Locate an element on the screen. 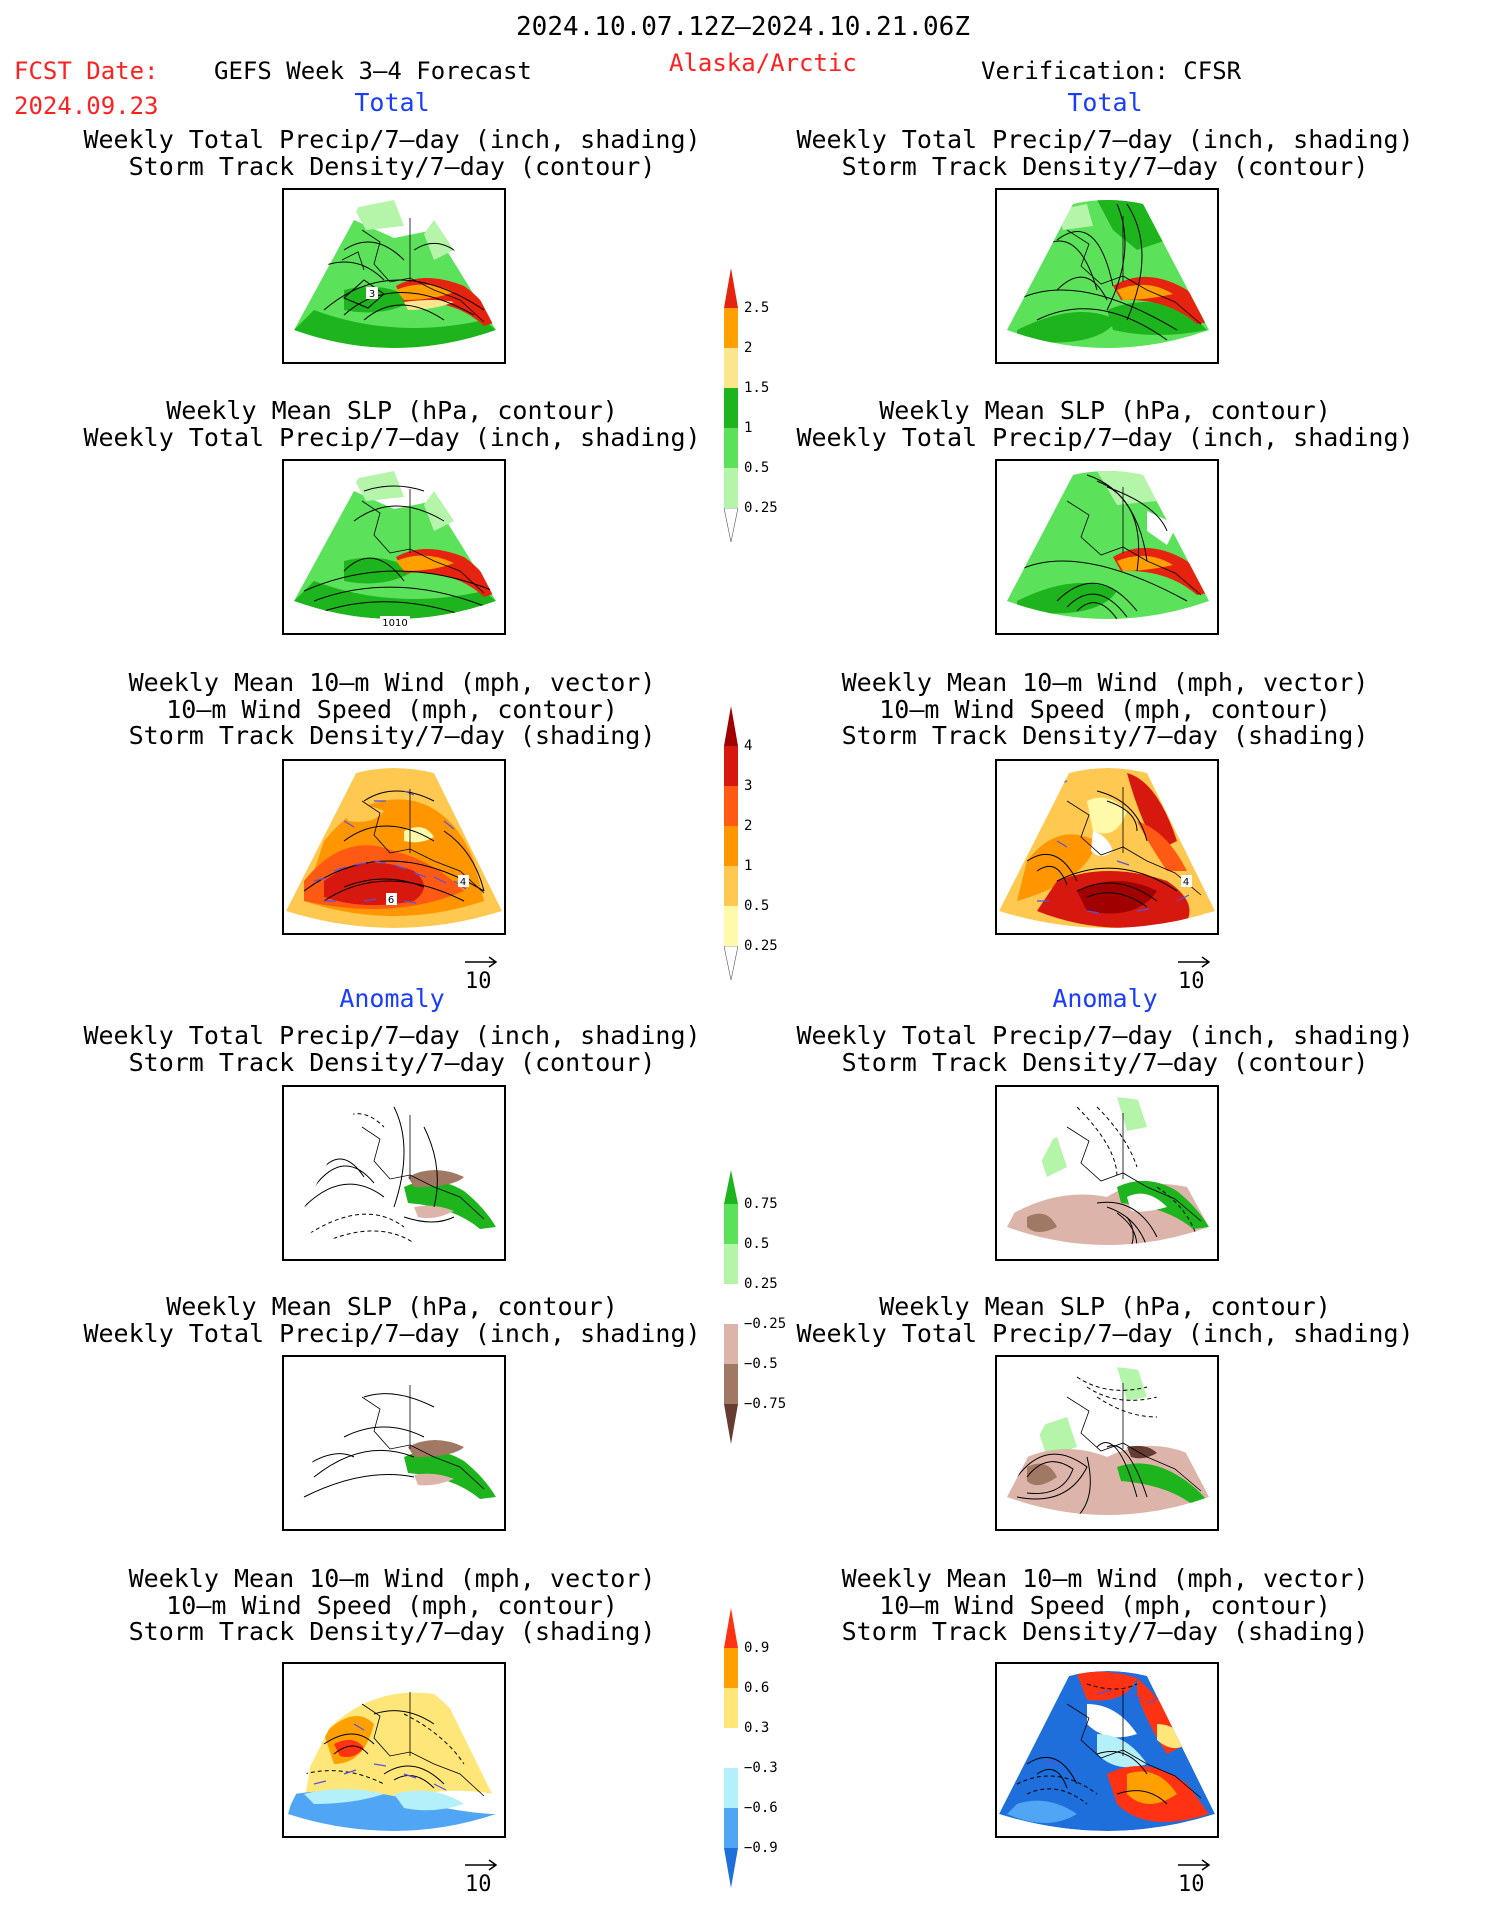 The width and height of the screenshot is (1487, 1925). contour-label: 1010 is located at coordinates (394, 623).